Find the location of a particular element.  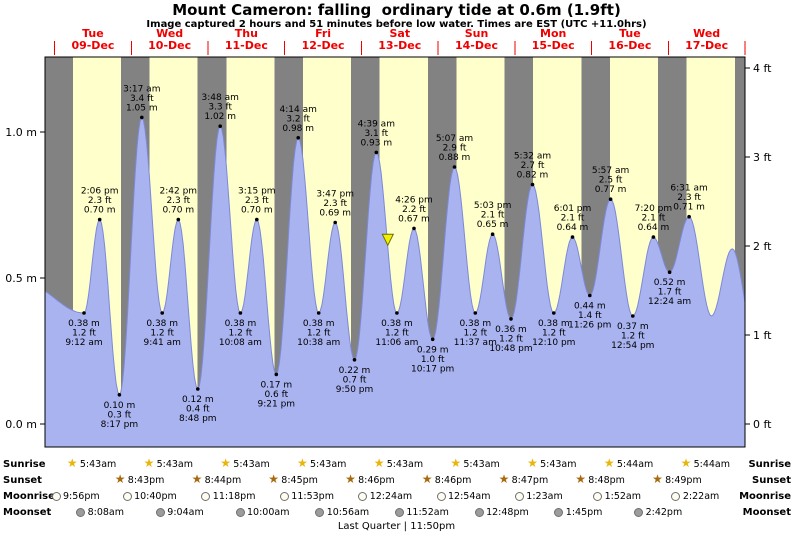

tide-extreme-label: 9:41 am is located at coordinates (162, 343).